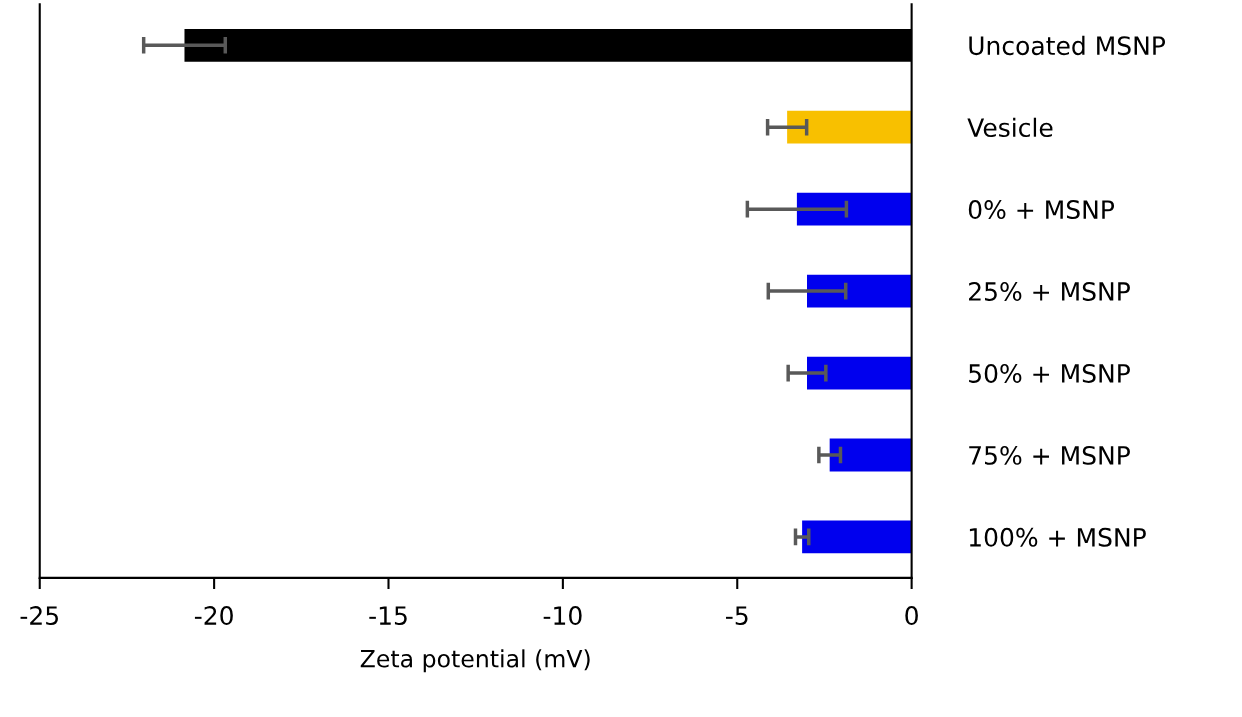  I want to click on y-tick-label: 100% + MSNP, so click(1057, 537).